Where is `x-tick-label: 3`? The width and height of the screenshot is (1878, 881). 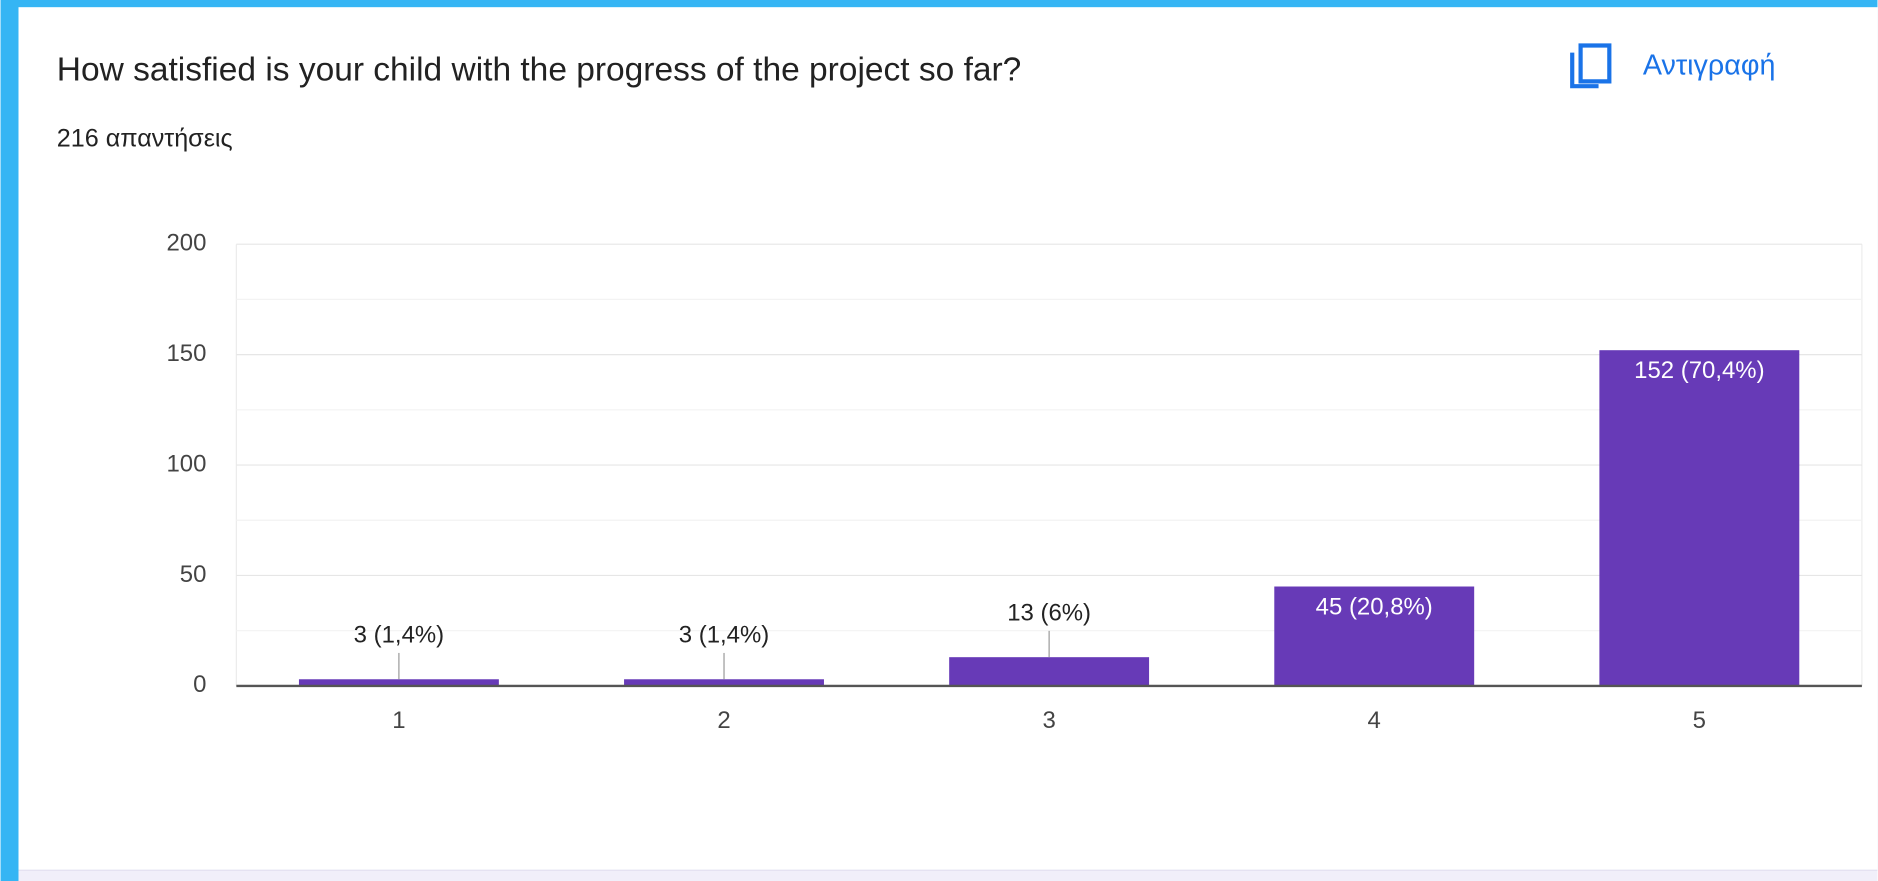 x-tick-label: 3 is located at coordinates (1048, 720).